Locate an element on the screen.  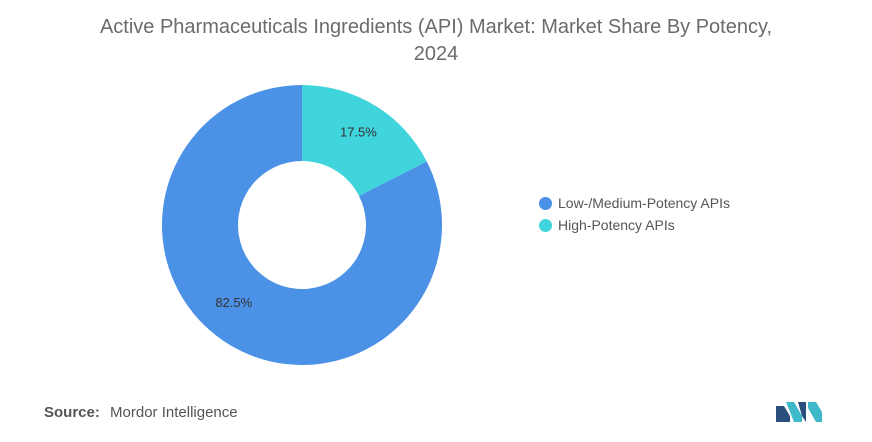
source-note: Source: Mordor Intelligence is located at coordinates (141, 412).